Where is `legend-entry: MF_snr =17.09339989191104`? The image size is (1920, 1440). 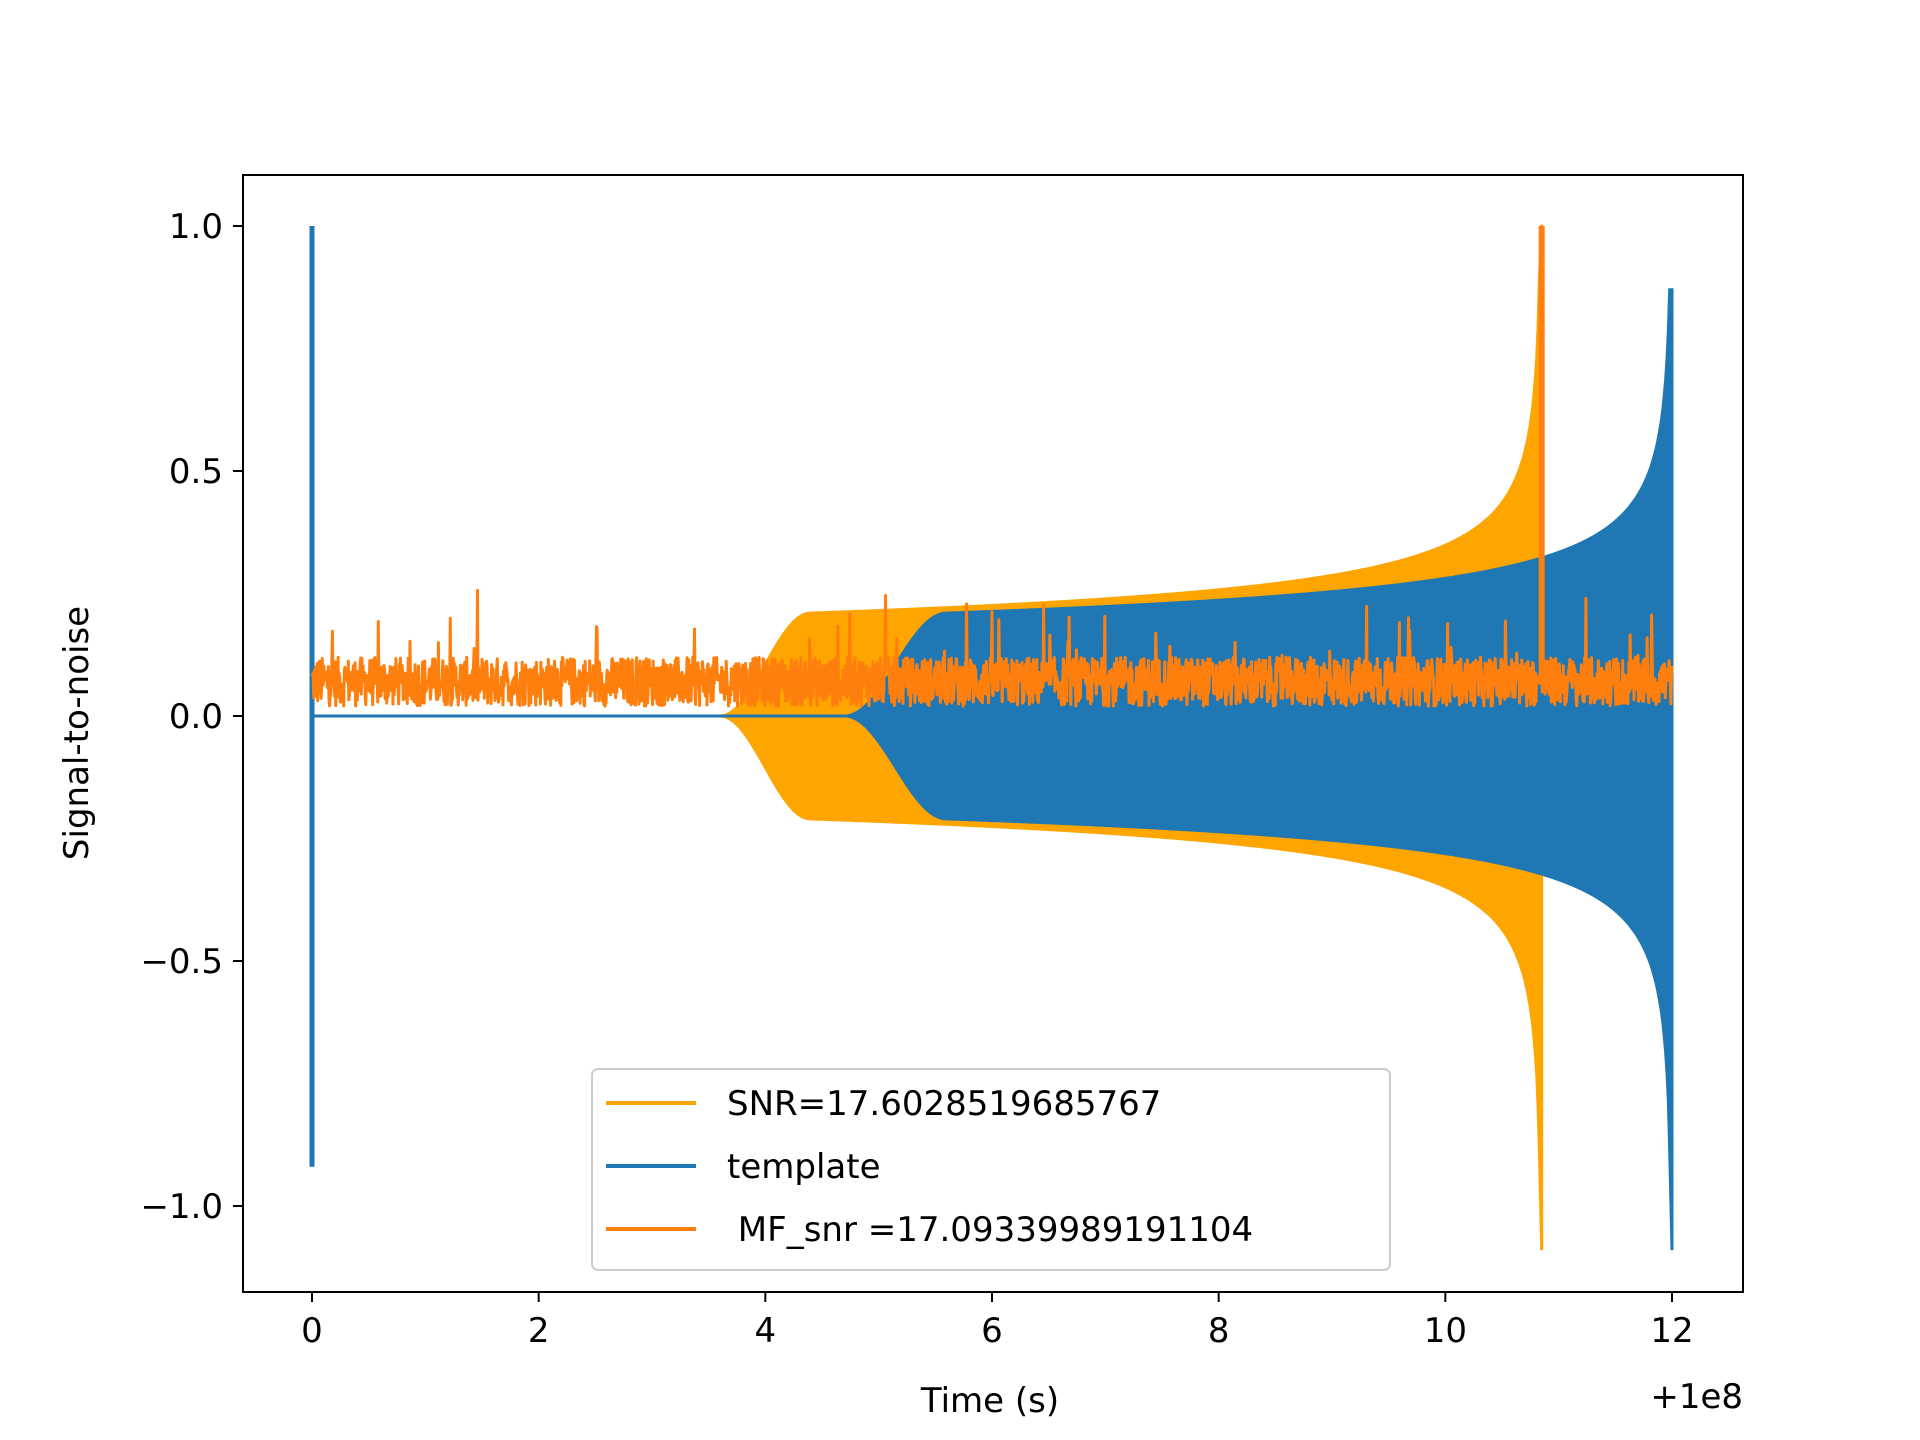
legend-entry: MF_snr =17.09339989191104 is located at coordinates (929, 1230).